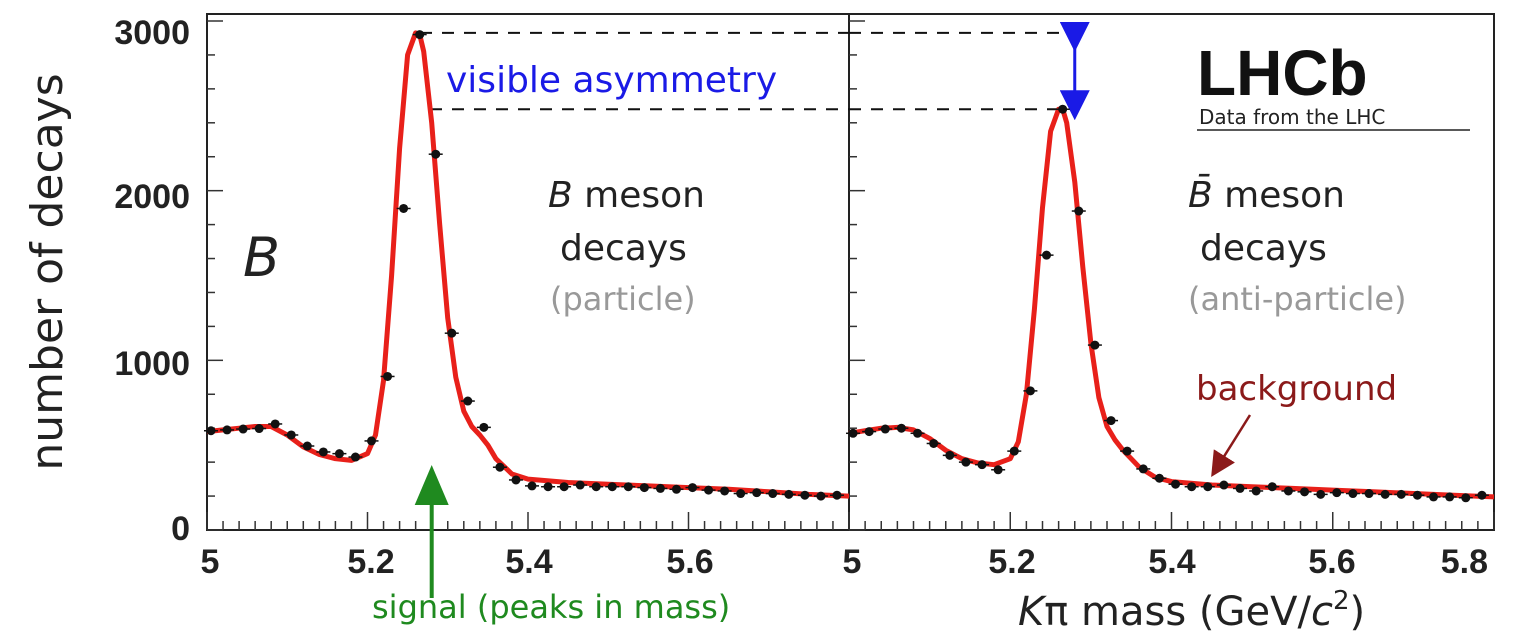 This screenshot has height=642, width=1528. Describe the element at coordinates (370, 562) in the screenshot. I see `x-tick-label-left-5.2: 5.2` at that location.